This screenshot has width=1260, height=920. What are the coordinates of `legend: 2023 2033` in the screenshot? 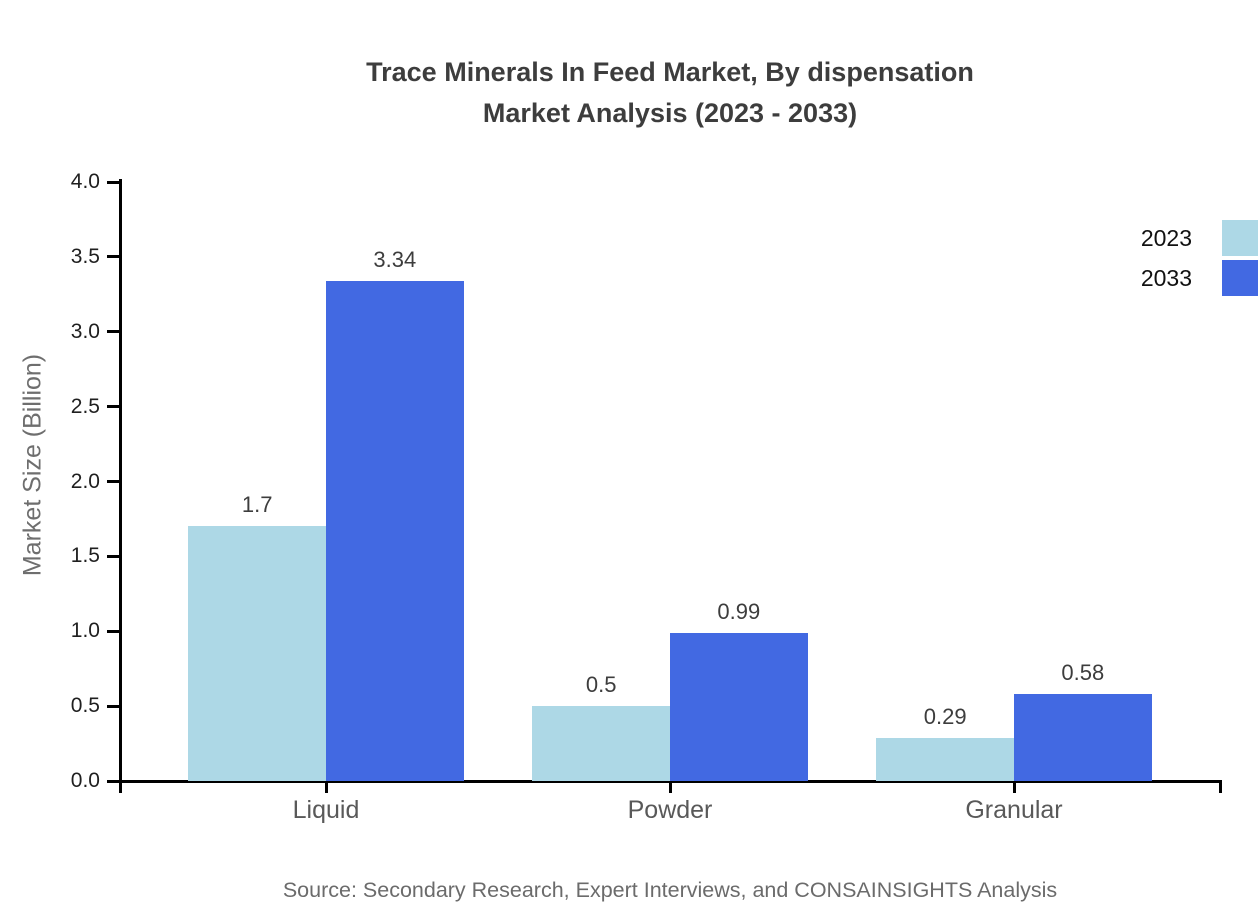 It's located at (1199, 260).